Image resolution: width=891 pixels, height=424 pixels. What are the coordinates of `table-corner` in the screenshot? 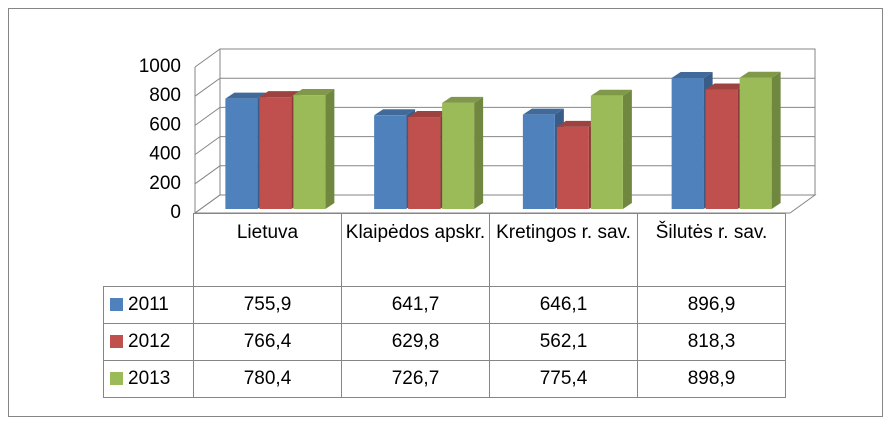 It's located at (148, 250).